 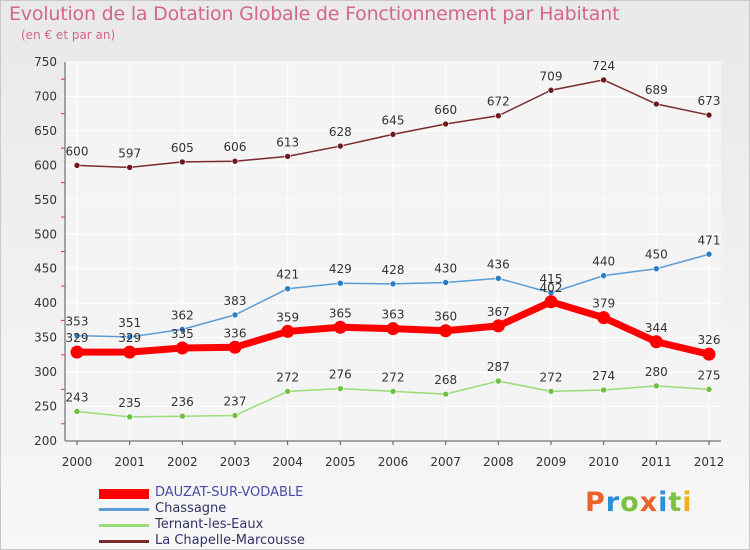 What do you see at coordinates (709, 101) in the screenshot?
I see `data-label-la-chapelle-marcousse: 673` at bounding box center [709, 101].